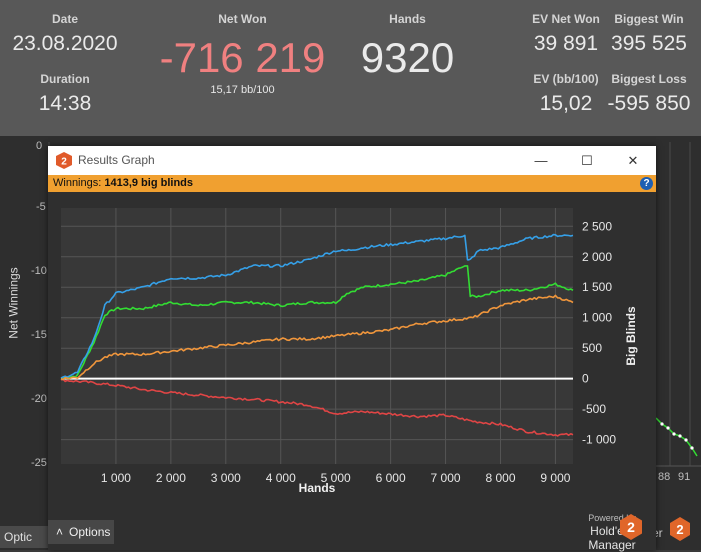  Describe the element at coordinates (631, 336) in the screenshot. I see `y-axis-label: Big Blinds` at that location.